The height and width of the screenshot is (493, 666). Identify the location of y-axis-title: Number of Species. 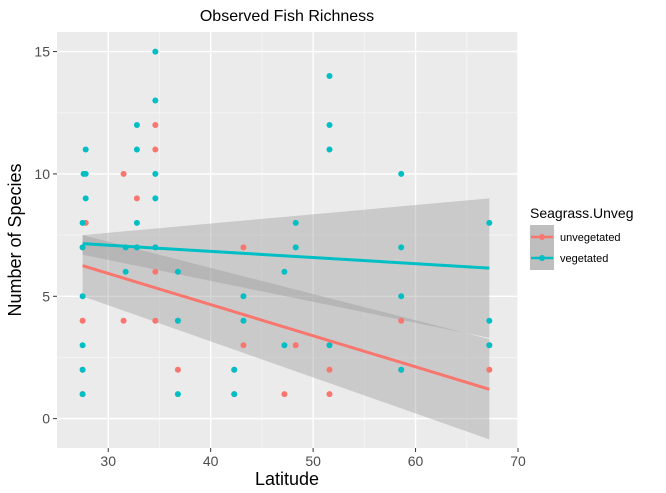
(15, 239).